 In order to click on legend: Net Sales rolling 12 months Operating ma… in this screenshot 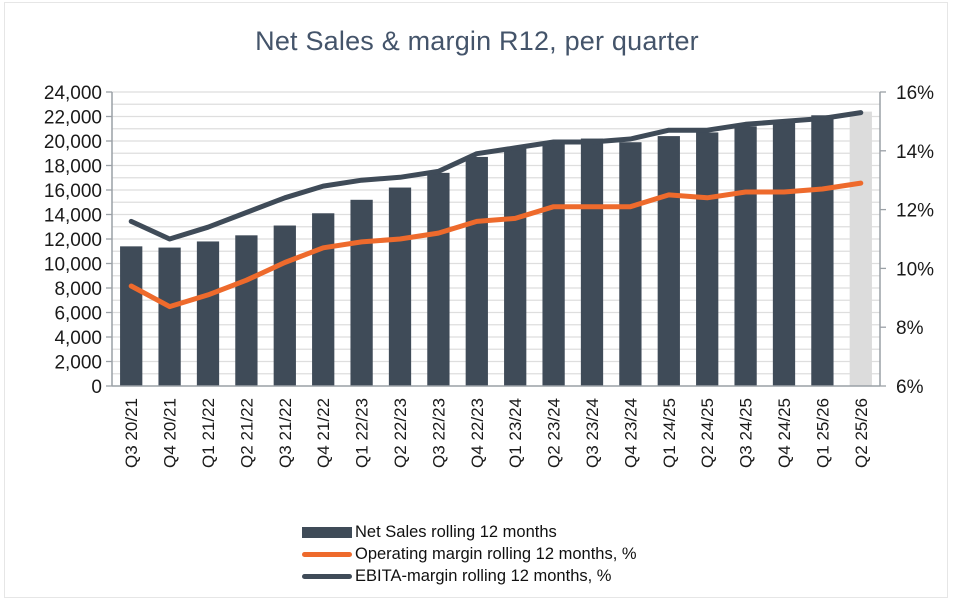, I will do `click(469, 554)`.